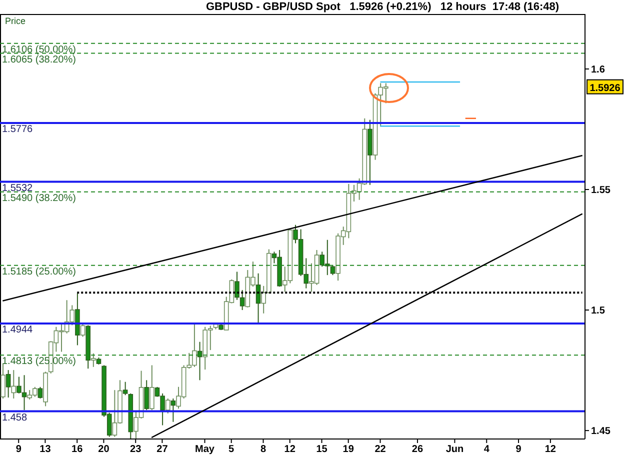 The width and height of the screenshot is (625, 469). Describe the element at coordinates (487, 450) in the screenshot. I see `x-tick-label: 4` at that location.